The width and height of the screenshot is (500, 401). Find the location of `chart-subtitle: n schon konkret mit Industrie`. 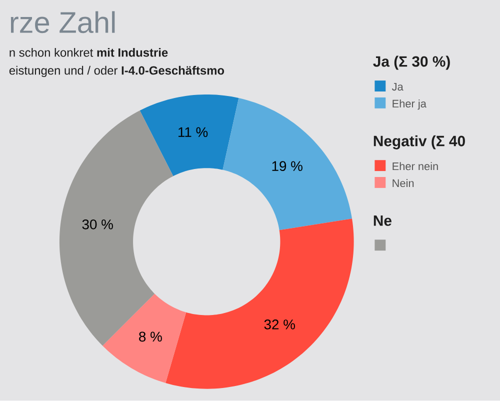

chart-subtitle: n schon konkret mit Industrie is located at coordinates (89, 52).